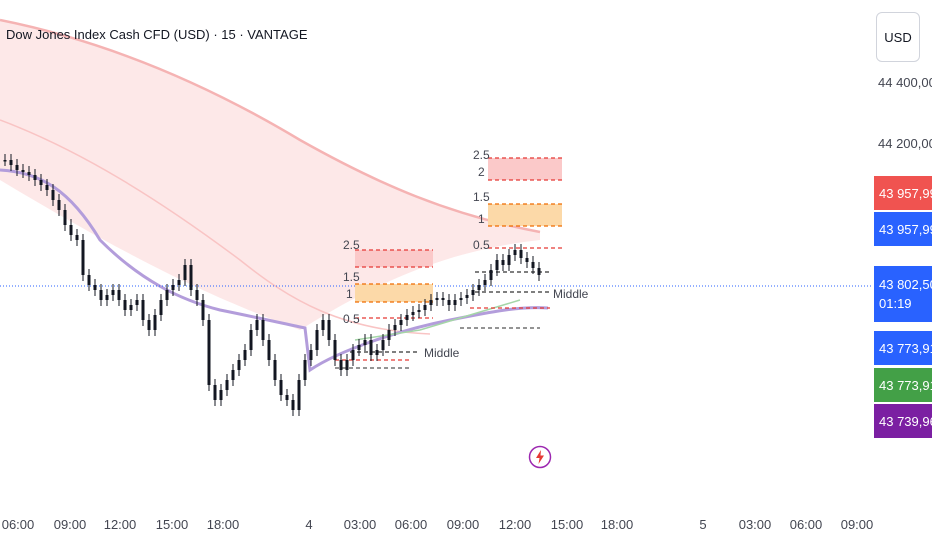  What do you see at coordinates (703, 524) in the screenshot?
I see `time-tick: 5` at bounding box center [703, 524].